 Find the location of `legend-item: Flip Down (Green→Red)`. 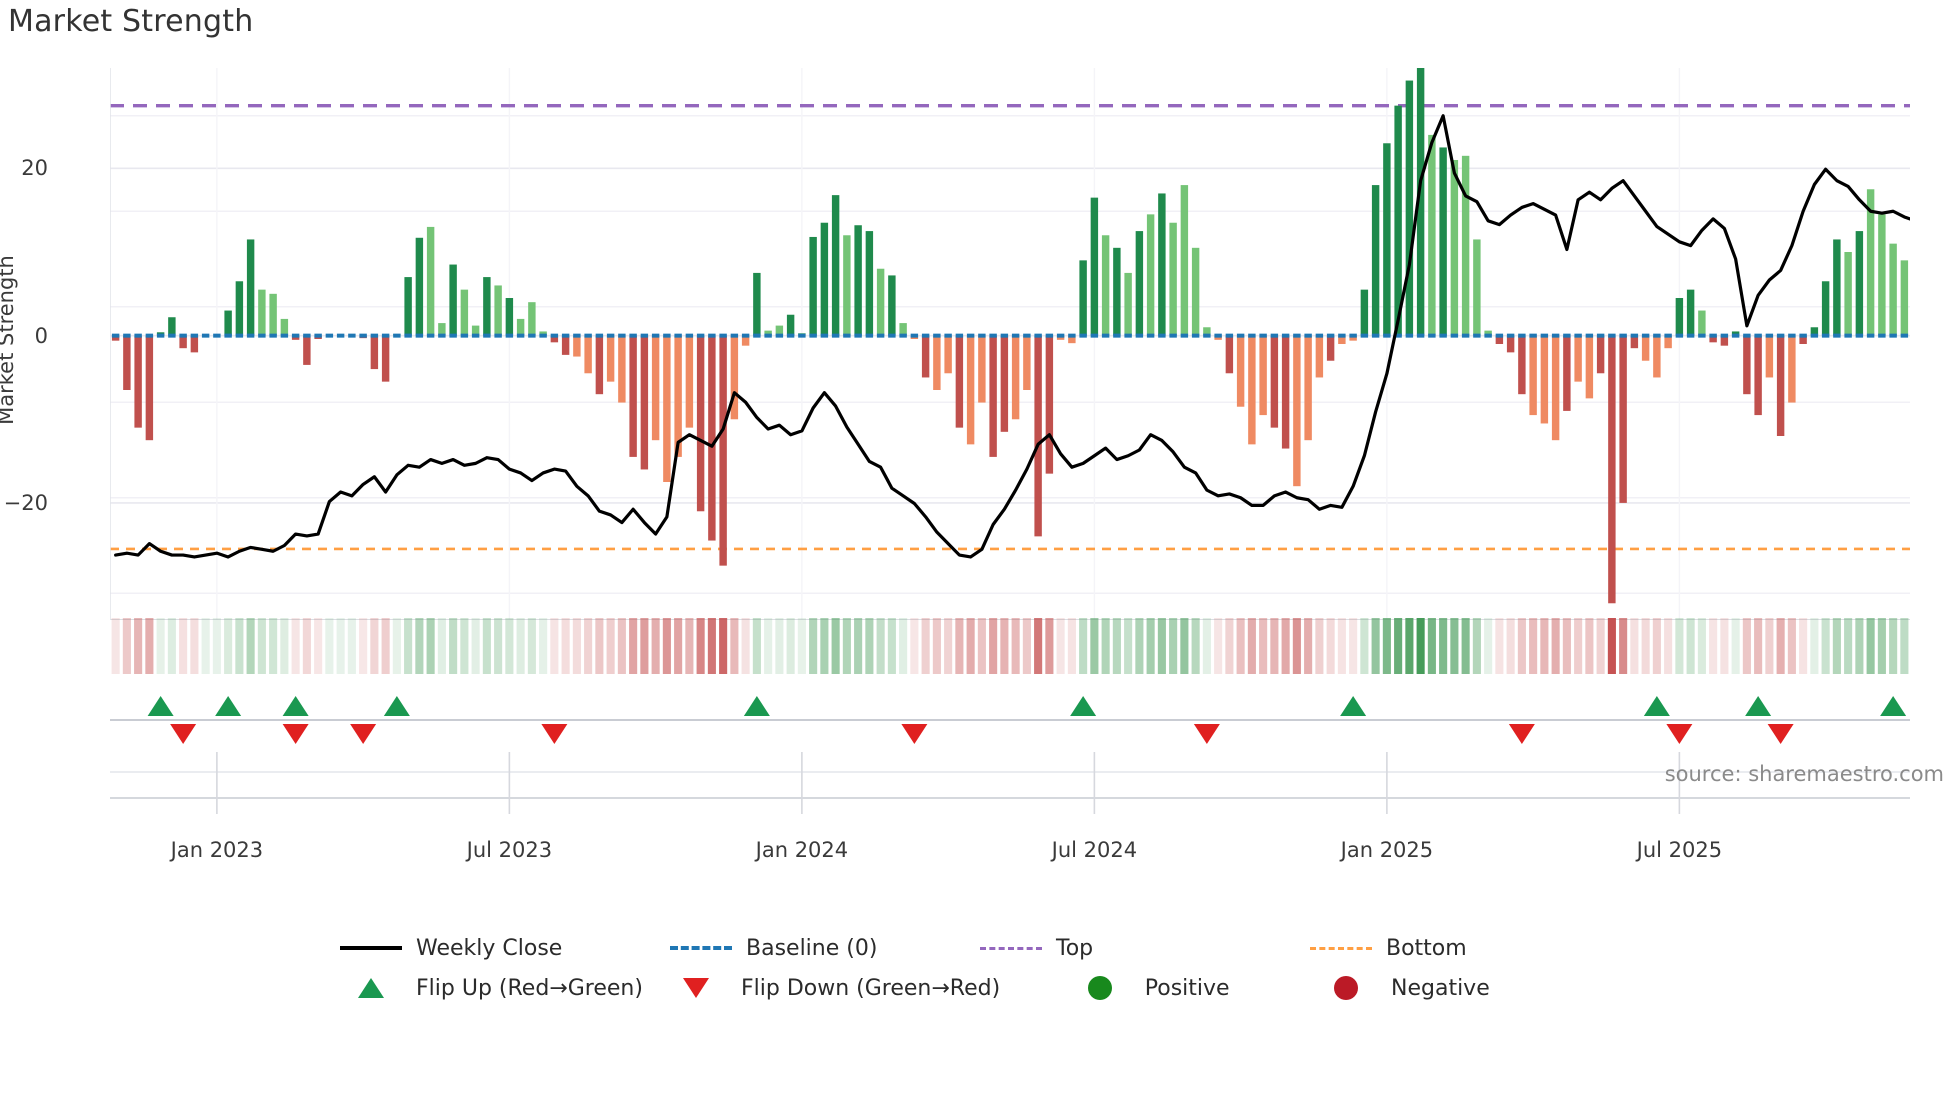

legend-item: Flip Down (Green→Red) is located at coordinates (867, 988).